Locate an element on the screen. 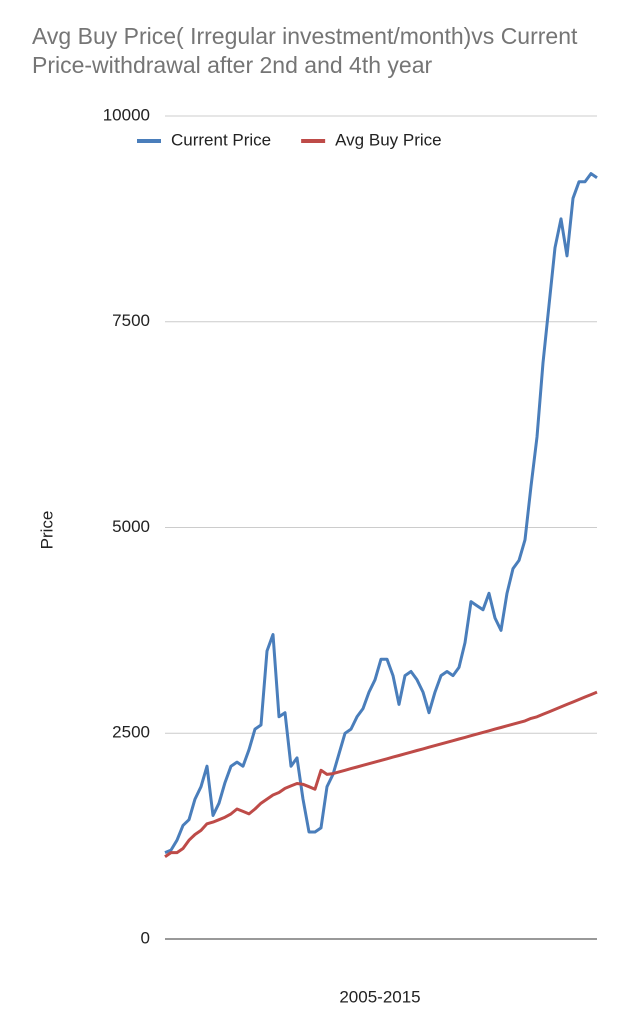  y-tick-label: 0 is located at coordinates (145, 937).